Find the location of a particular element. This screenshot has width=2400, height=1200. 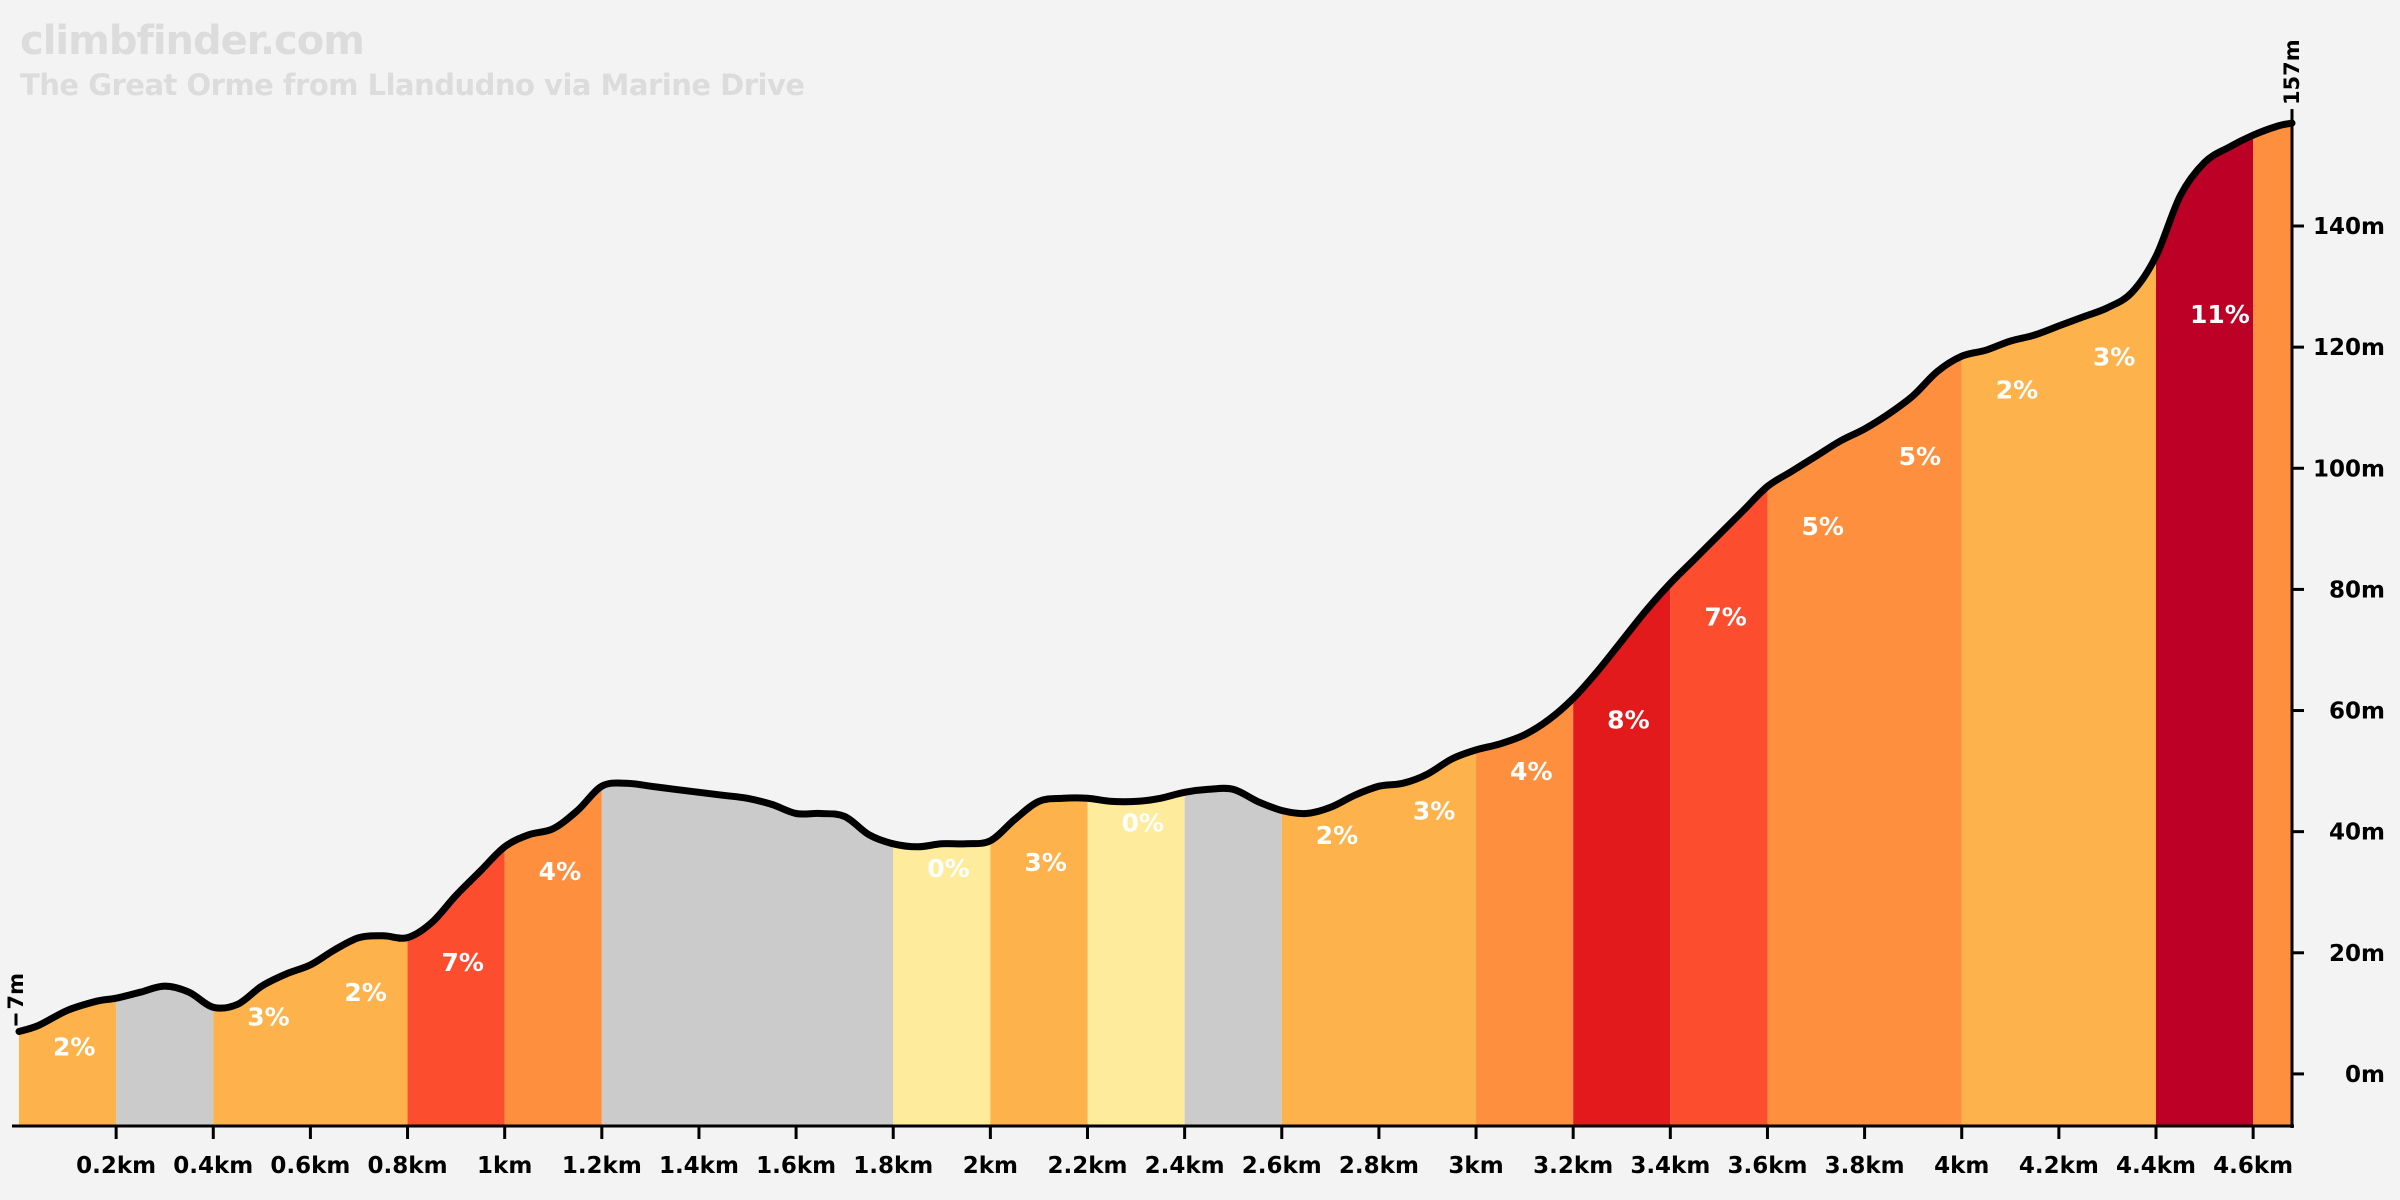

x-tick-label: 4km is located at coordinates (1961, 1166).